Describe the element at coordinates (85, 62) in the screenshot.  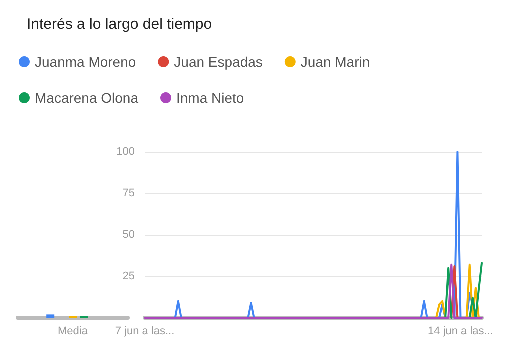
I see `legend-label: Juanma Moreno` at that location.